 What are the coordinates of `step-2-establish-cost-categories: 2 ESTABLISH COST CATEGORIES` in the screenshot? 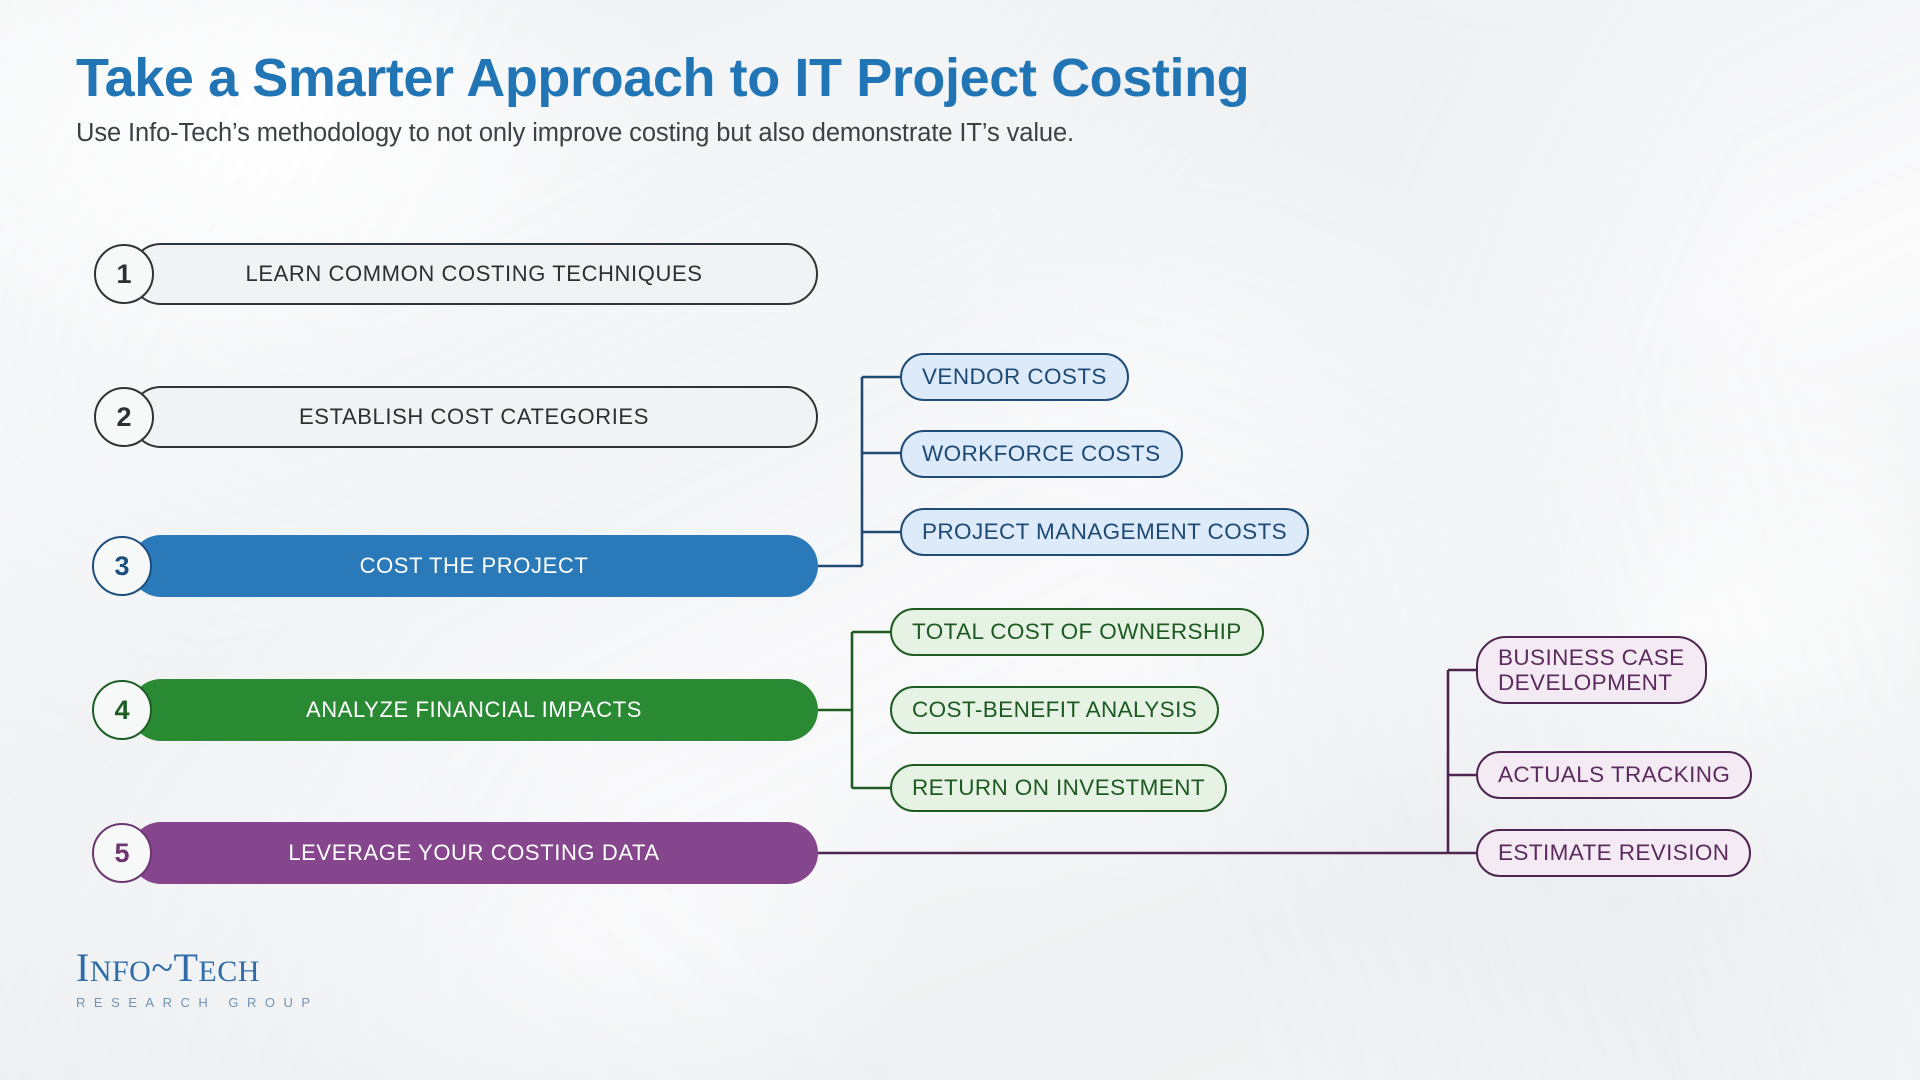 It's located at (456, 417).